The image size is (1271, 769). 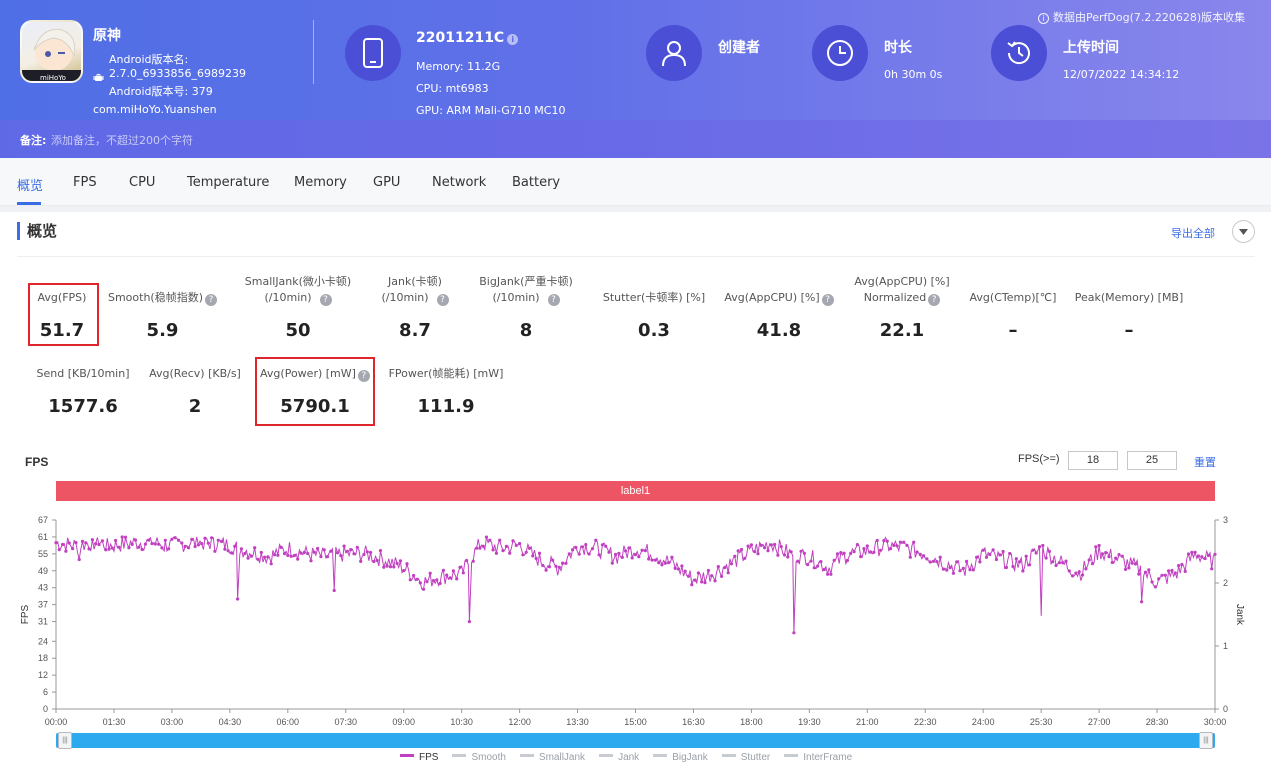 I want to click on tab-overview: 概览, so click(x=30, y=186).